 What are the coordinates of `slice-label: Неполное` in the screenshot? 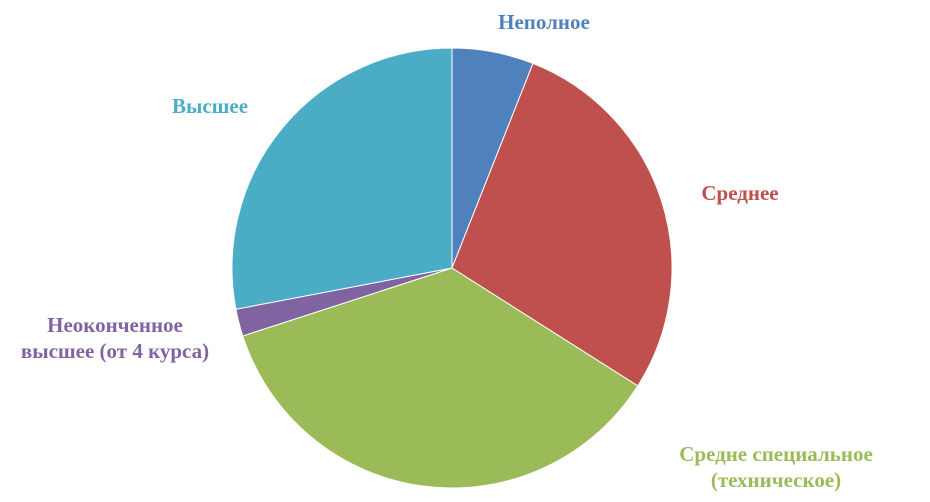 It's located at (544, 21).